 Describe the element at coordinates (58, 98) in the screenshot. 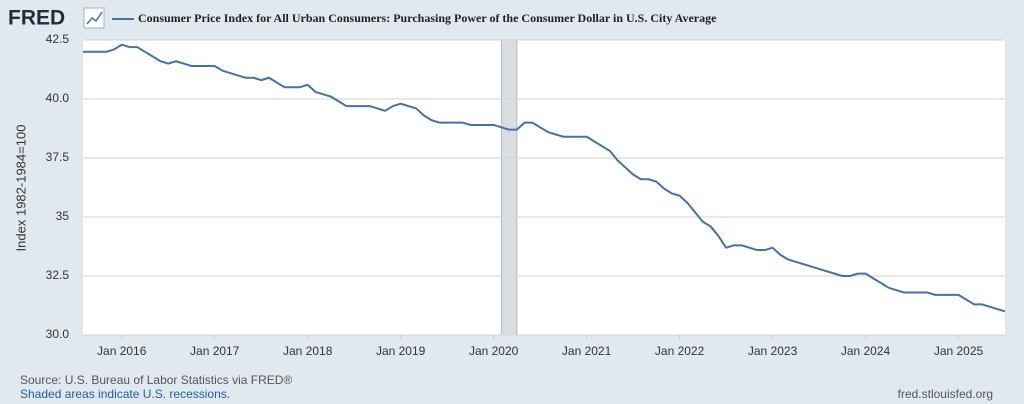

I see `y-tick-label: 40.0` at that location.